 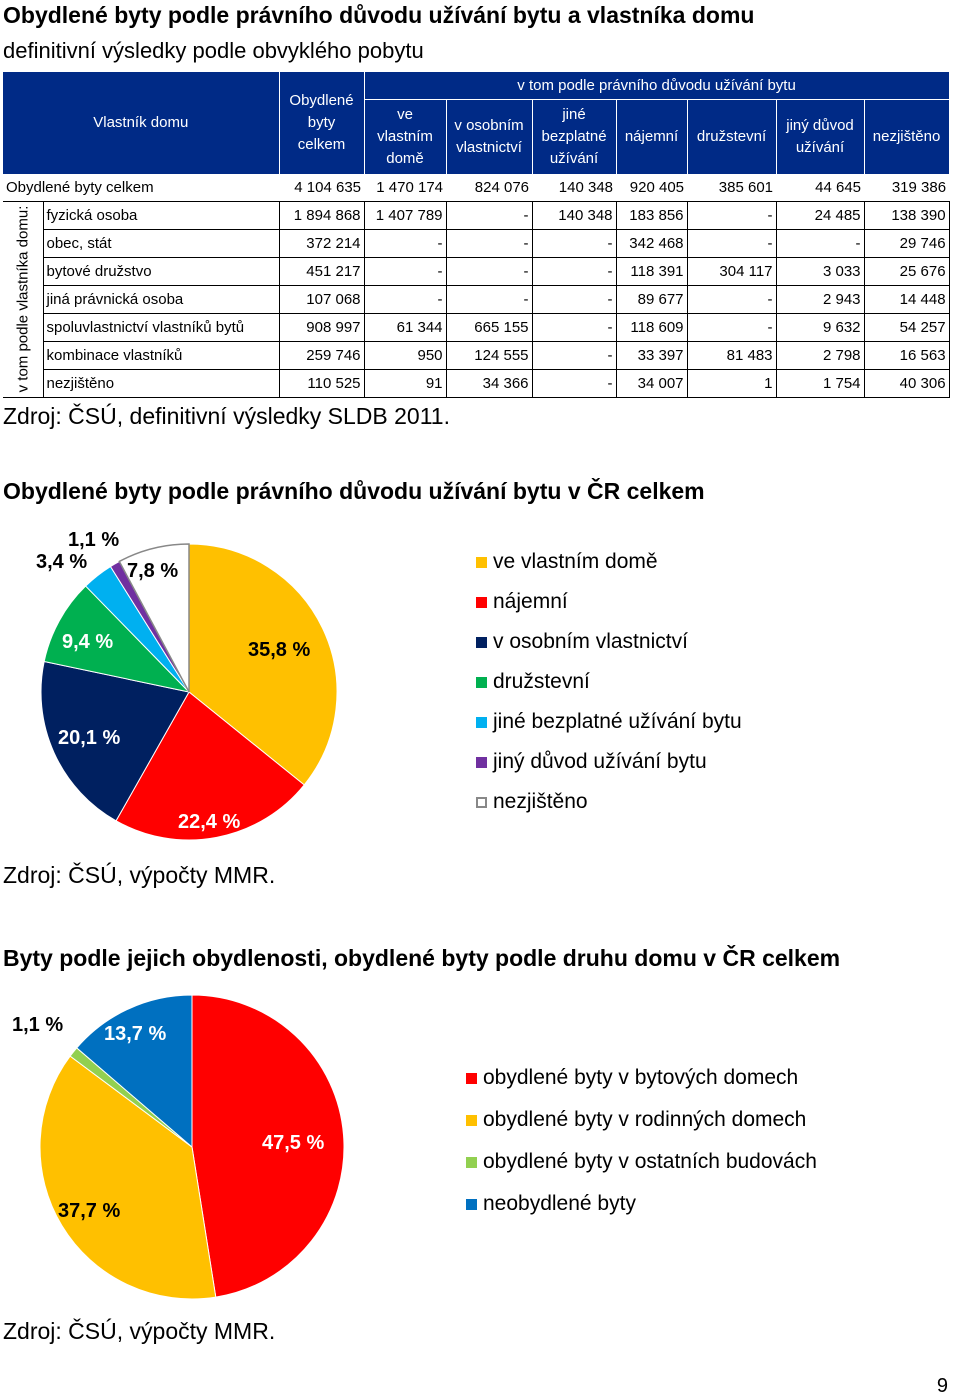 I want to click on table-cell: 14 448, so click(x=907, y=299).